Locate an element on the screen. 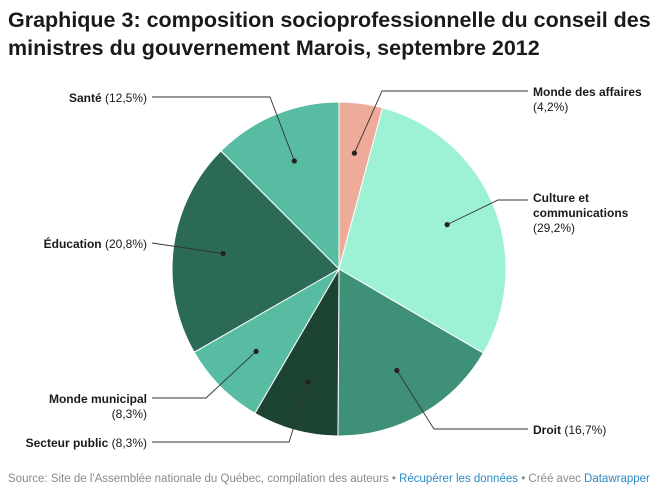 The width and height of the screenshot is (672, 494). slice-label-3: Droit (16,7%) is located at coordinates (569, 430).